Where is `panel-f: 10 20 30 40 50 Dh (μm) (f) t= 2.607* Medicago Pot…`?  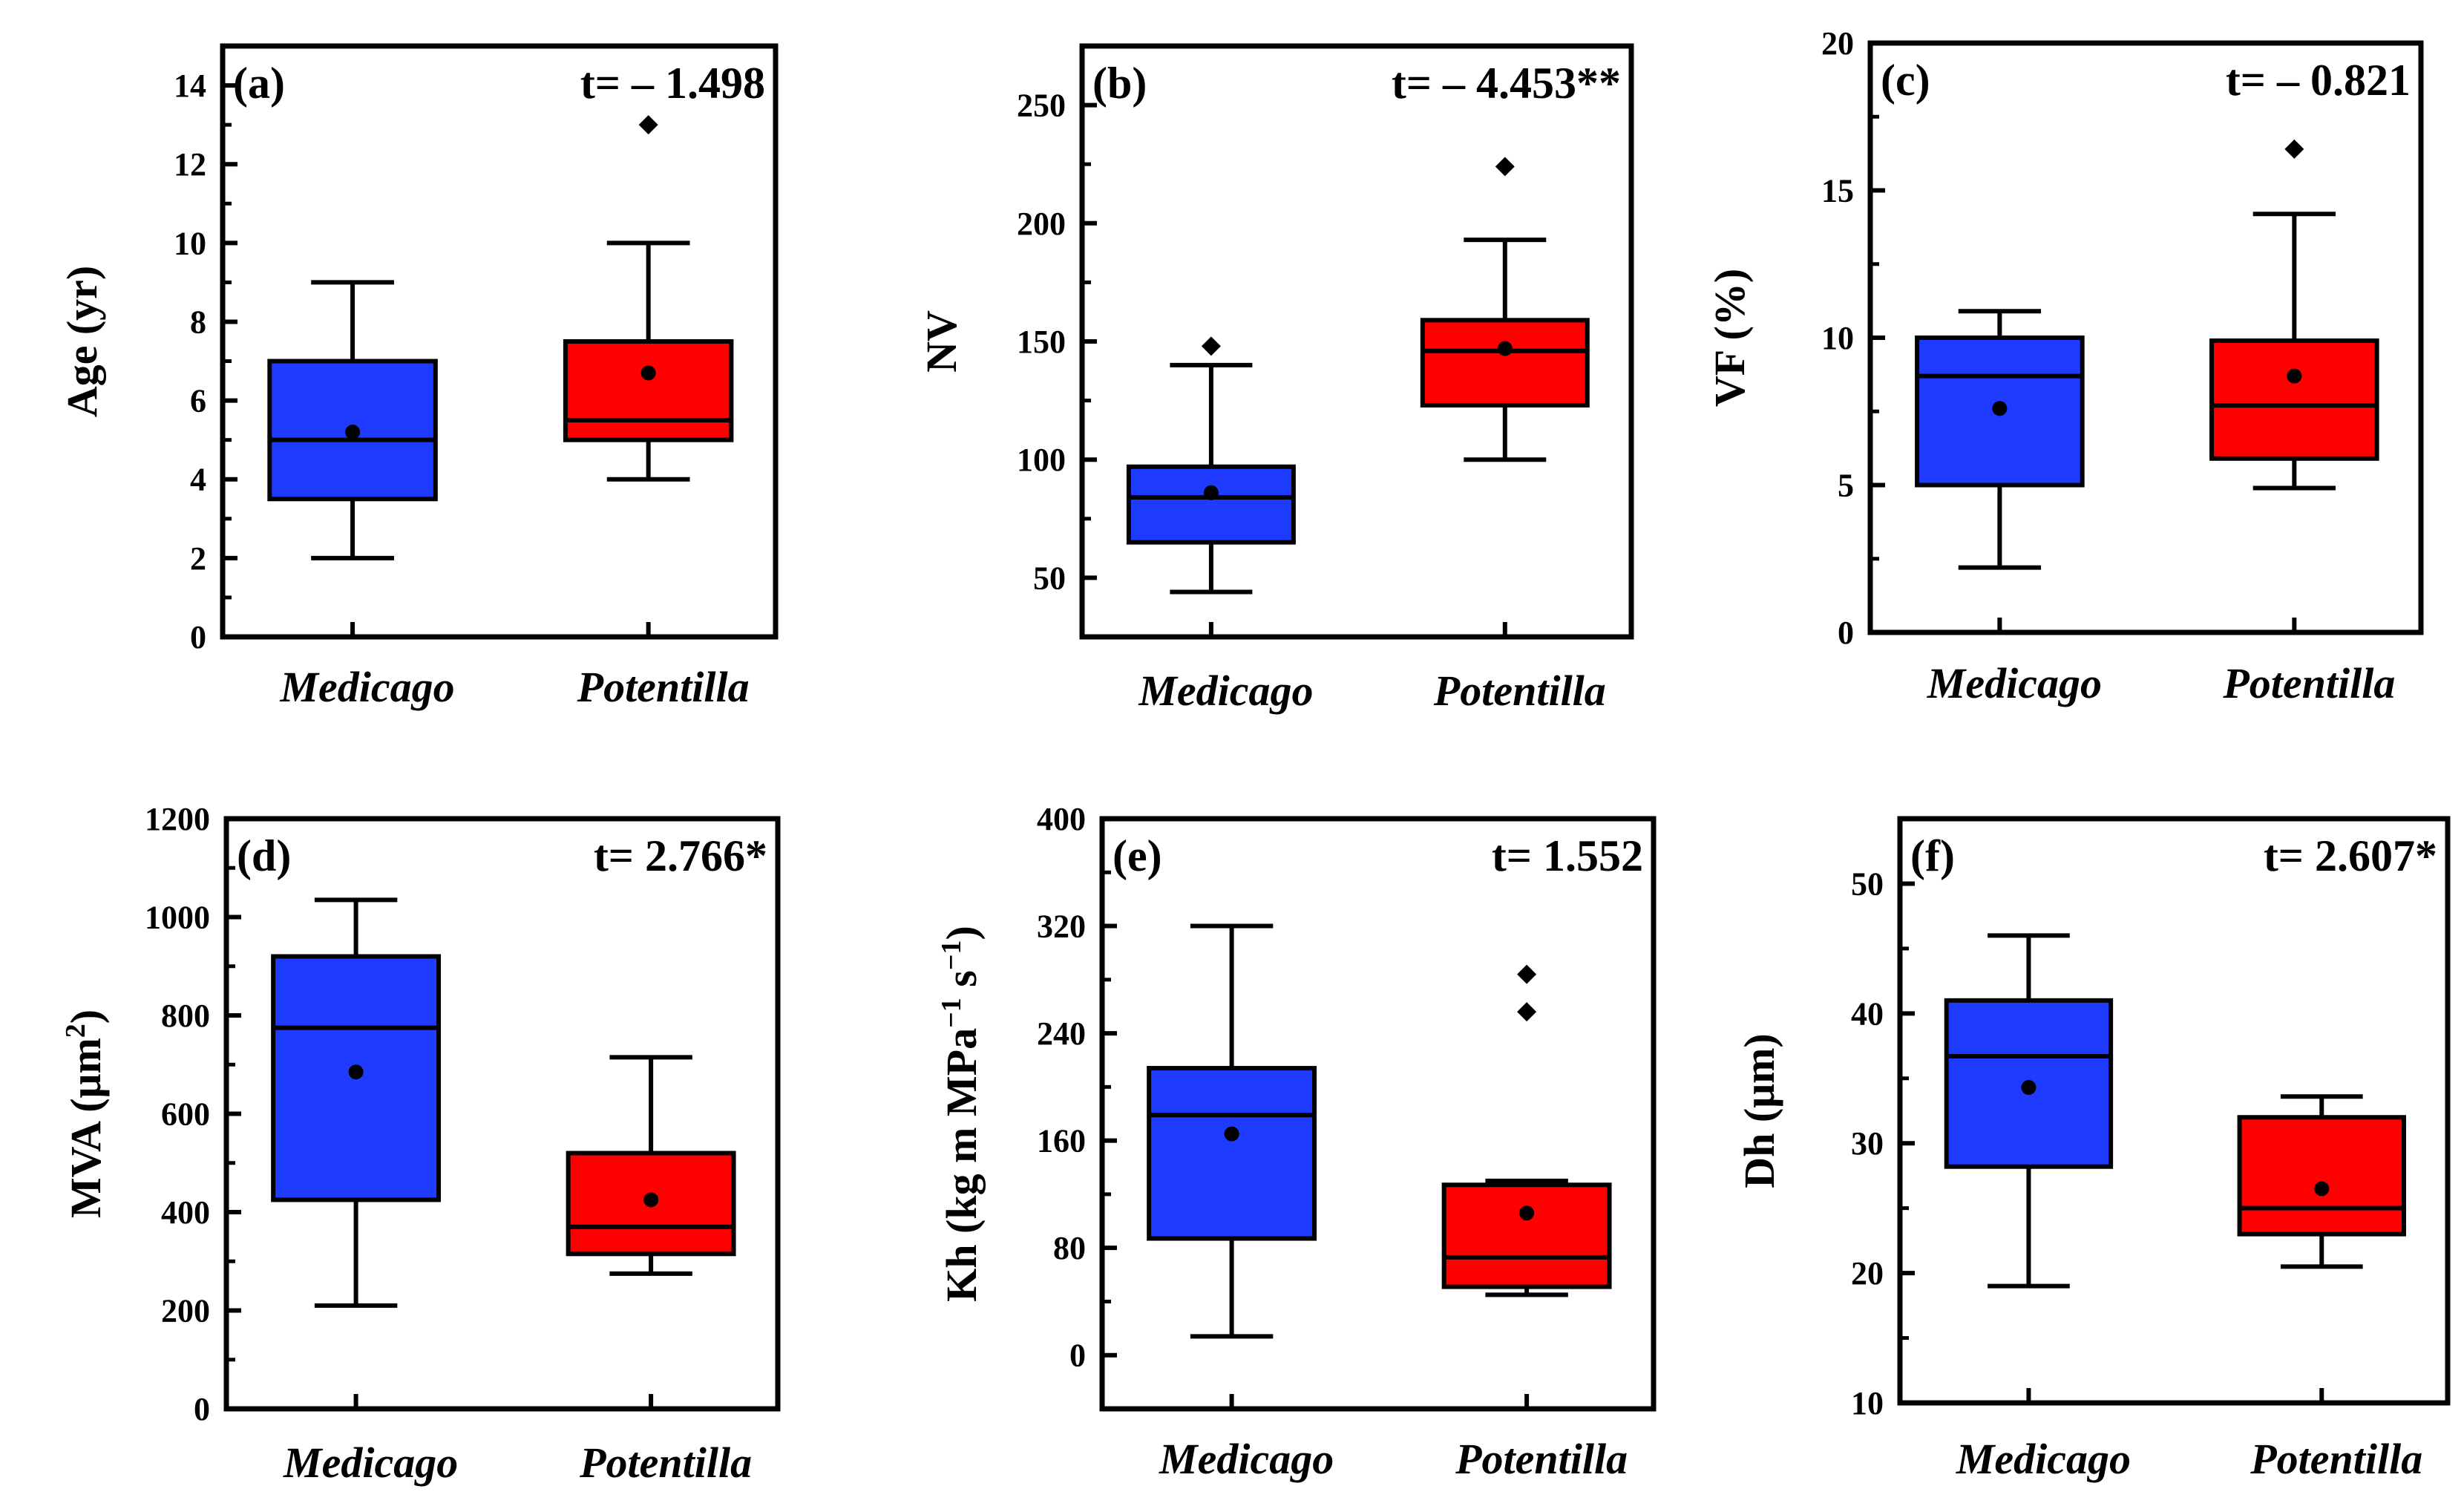
panel-f: 10 20 30 40 50 Dh (μm) (f) t= 2.607* Medicago Pot… is located at coordinates (2093, 1150).